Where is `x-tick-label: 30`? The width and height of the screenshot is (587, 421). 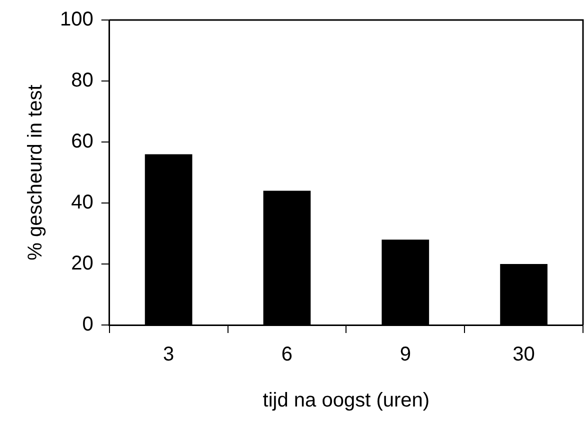
x-tick-label: 30 is located at coordinates (523, 355).